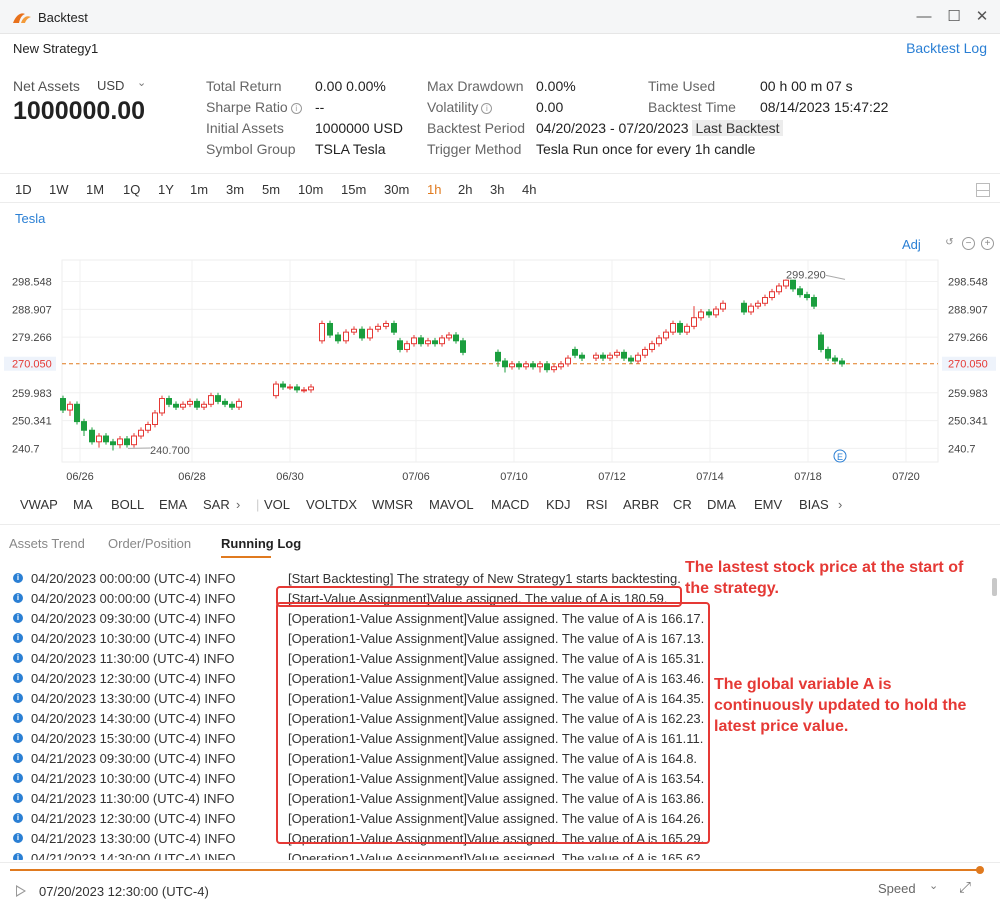 The height and width of the screenshot is (910, 1000). I want to click on tab-assets-trend: Assets Trend, so click(47, 543).